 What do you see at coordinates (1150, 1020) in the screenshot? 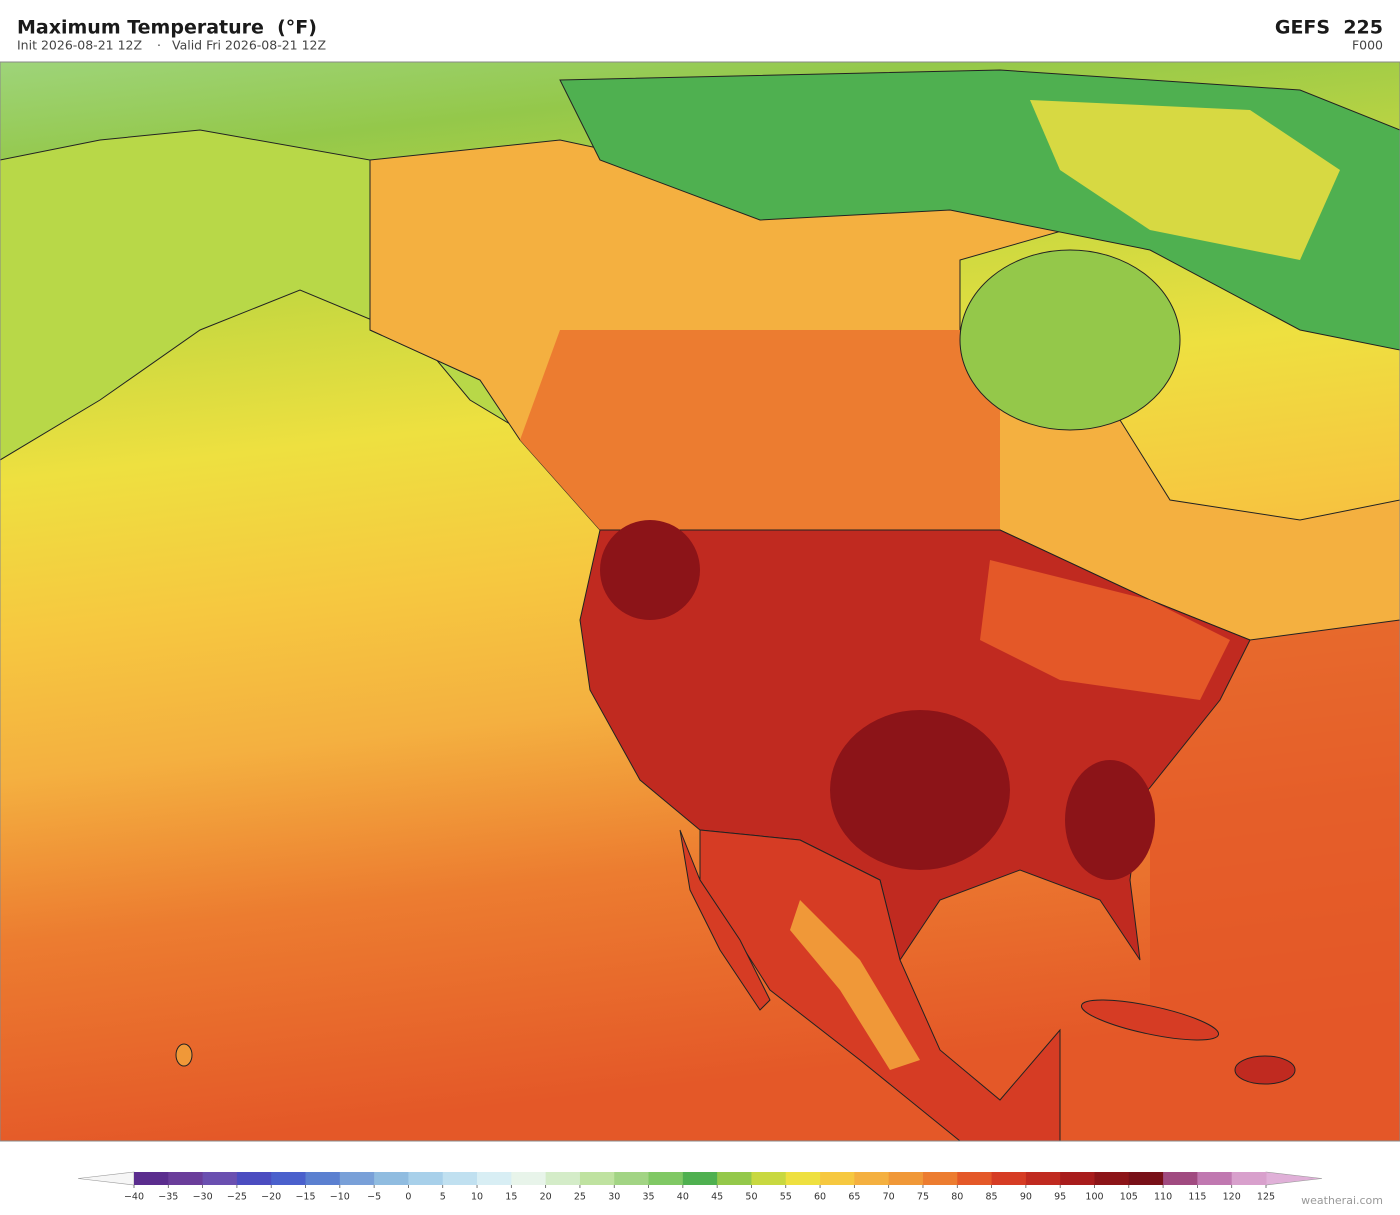
I see `cuba` at bounding box center [1150, 1020].